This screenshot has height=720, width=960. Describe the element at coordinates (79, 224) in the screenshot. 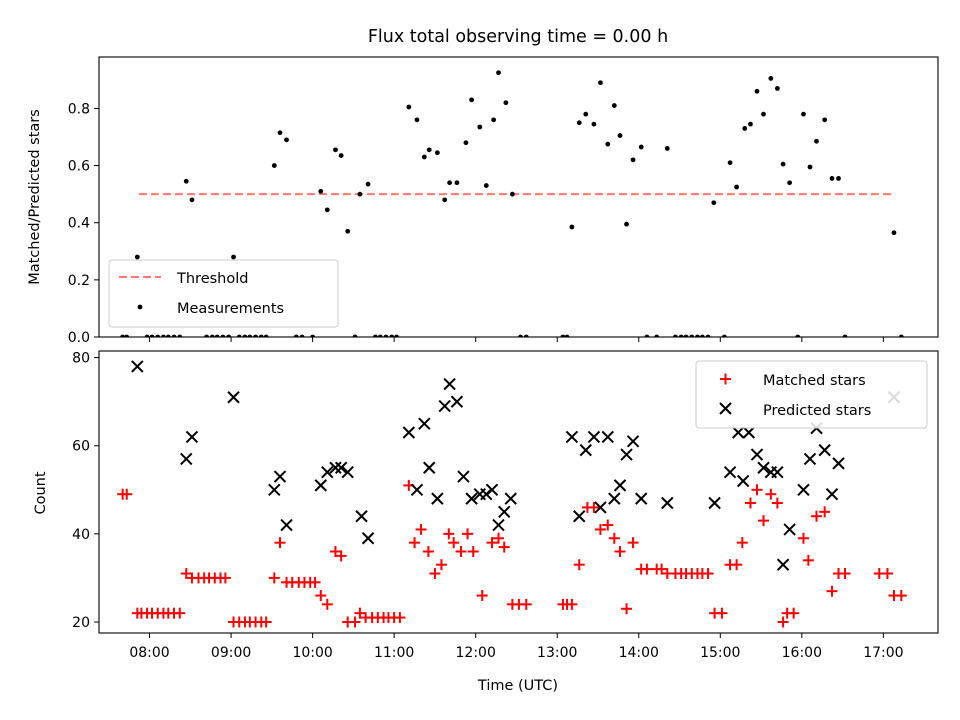

I see `ratio-y-tick-label: 0.4` at that location.